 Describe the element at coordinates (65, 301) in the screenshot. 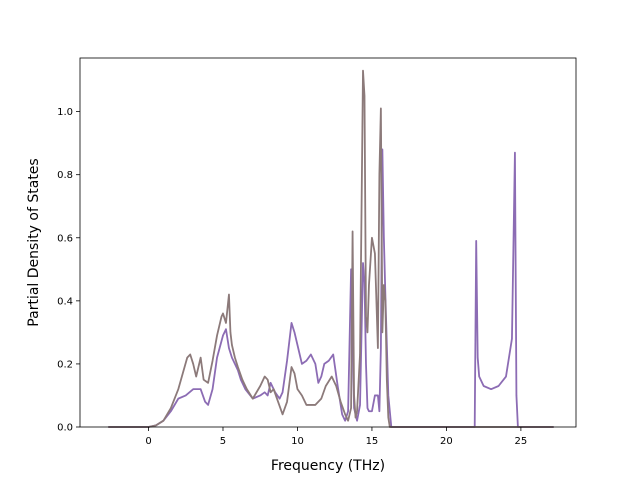

I see `y-tick-label: 0.4` at that location.